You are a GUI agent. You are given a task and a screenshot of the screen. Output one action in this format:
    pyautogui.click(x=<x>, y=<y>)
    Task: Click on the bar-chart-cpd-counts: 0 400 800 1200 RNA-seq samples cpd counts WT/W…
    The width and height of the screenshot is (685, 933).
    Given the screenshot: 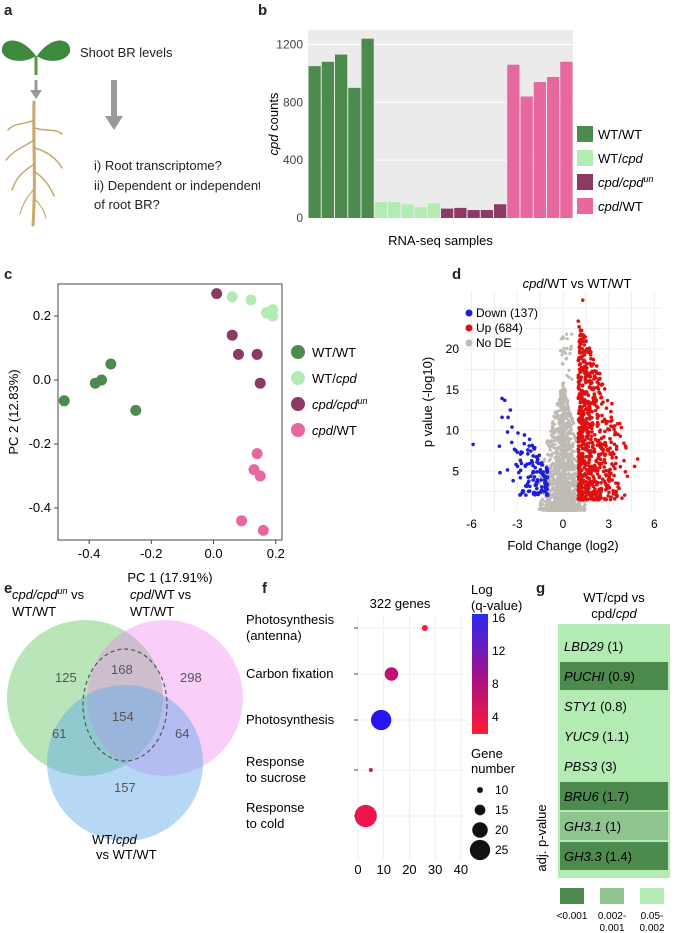 What is the action you would take?
    pyautogui.click(x=460, y=139)
    